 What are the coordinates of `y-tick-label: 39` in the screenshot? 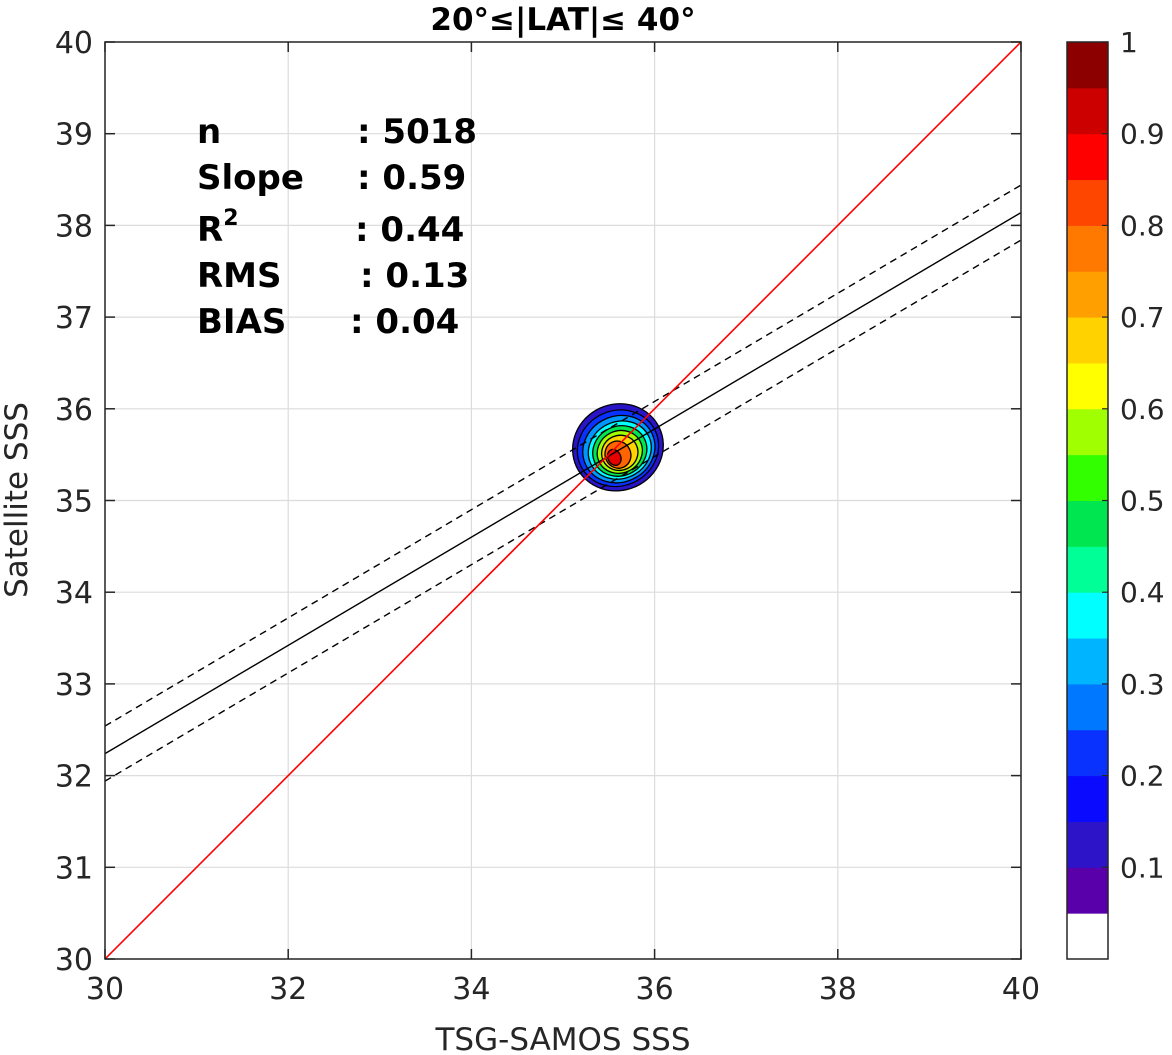 It's located at (74, 135).